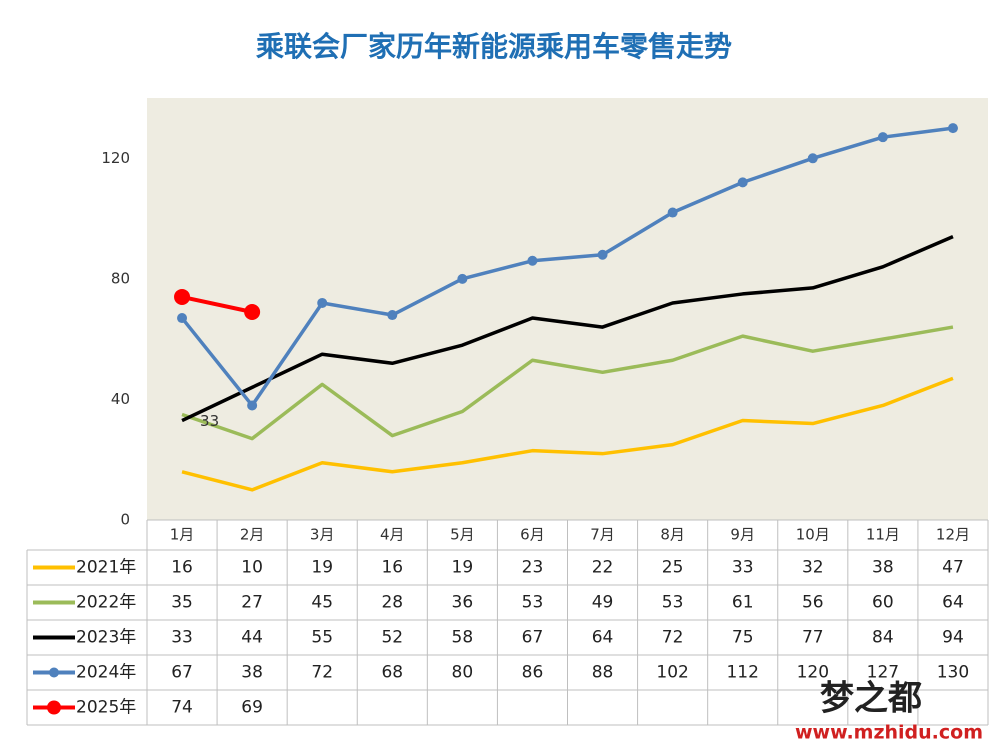 The height and width of the screenshot is (753, 989). What do you see at coordinates (120, 278) in the screenshot?
I see `y-tick-label: 80` at bounding box center [120, 278].